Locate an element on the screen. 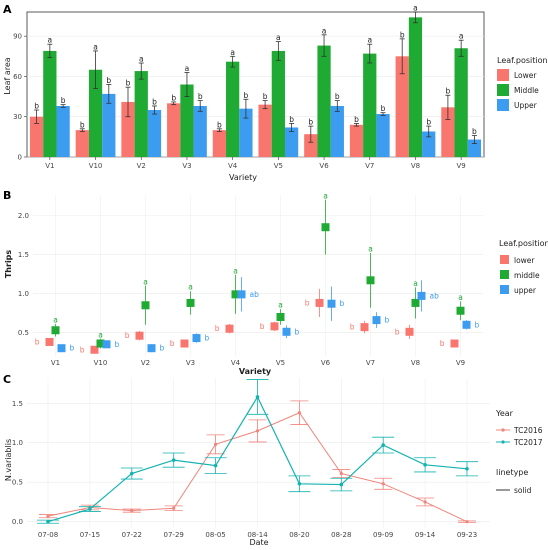 The width and height of the screenshot is (548, 550). chart-a-xtick-label: V2 is located at coordinates (141, 166).